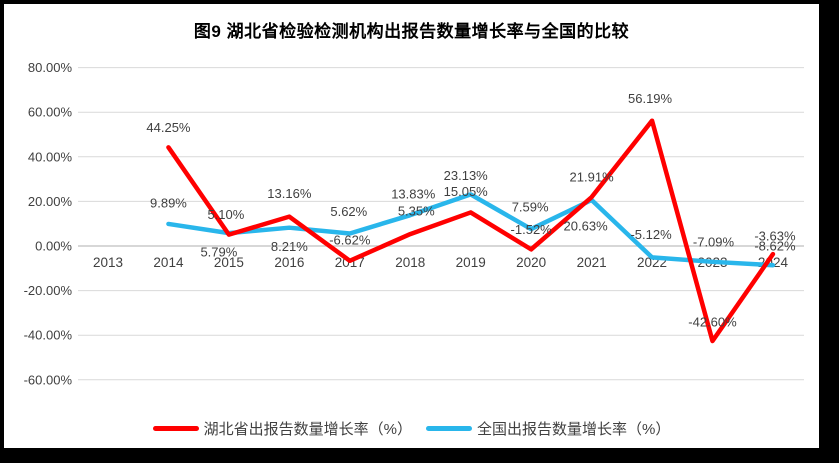 Image resolution: width=839 pixels, height=463 pixels. I want to click on x-tick-label: 2013, so click(108, 262).